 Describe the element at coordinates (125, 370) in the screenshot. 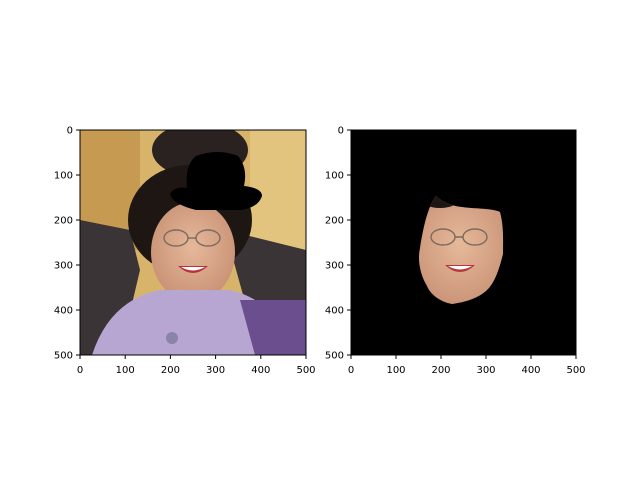

I see `left-xtick-label: 100` at that location.